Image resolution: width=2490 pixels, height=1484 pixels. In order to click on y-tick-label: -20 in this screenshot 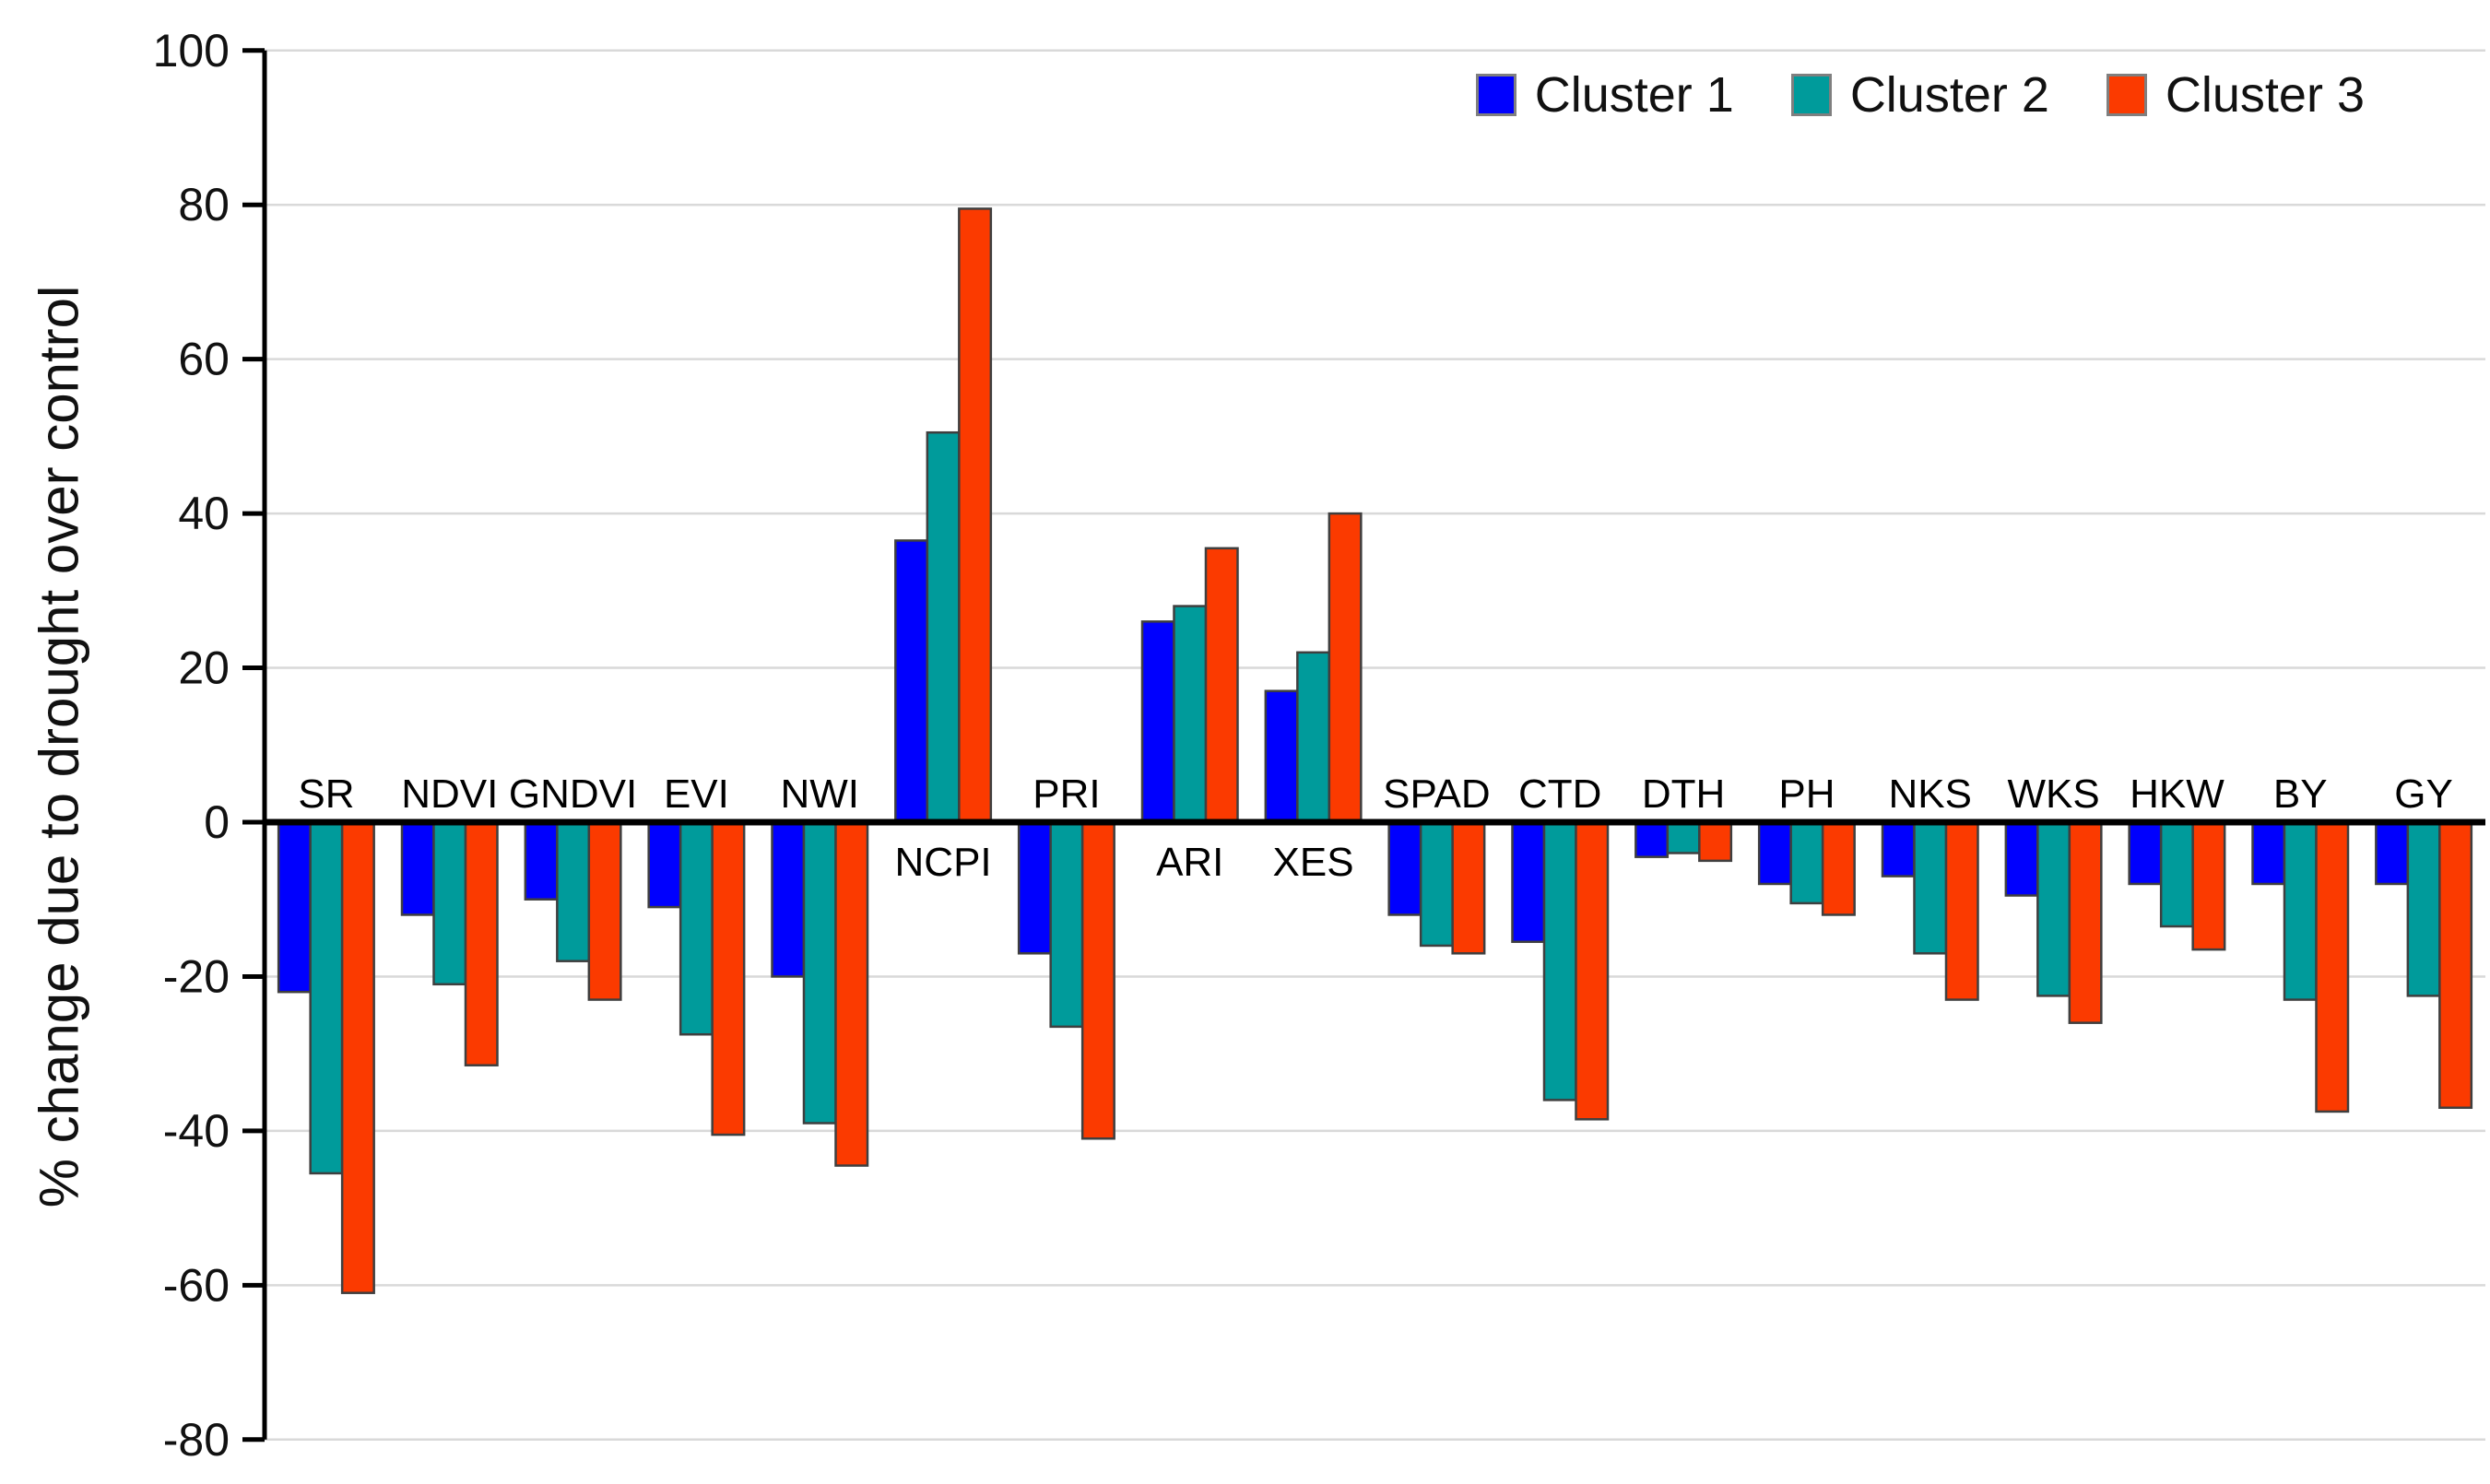, I will do `click(196, 976)`.